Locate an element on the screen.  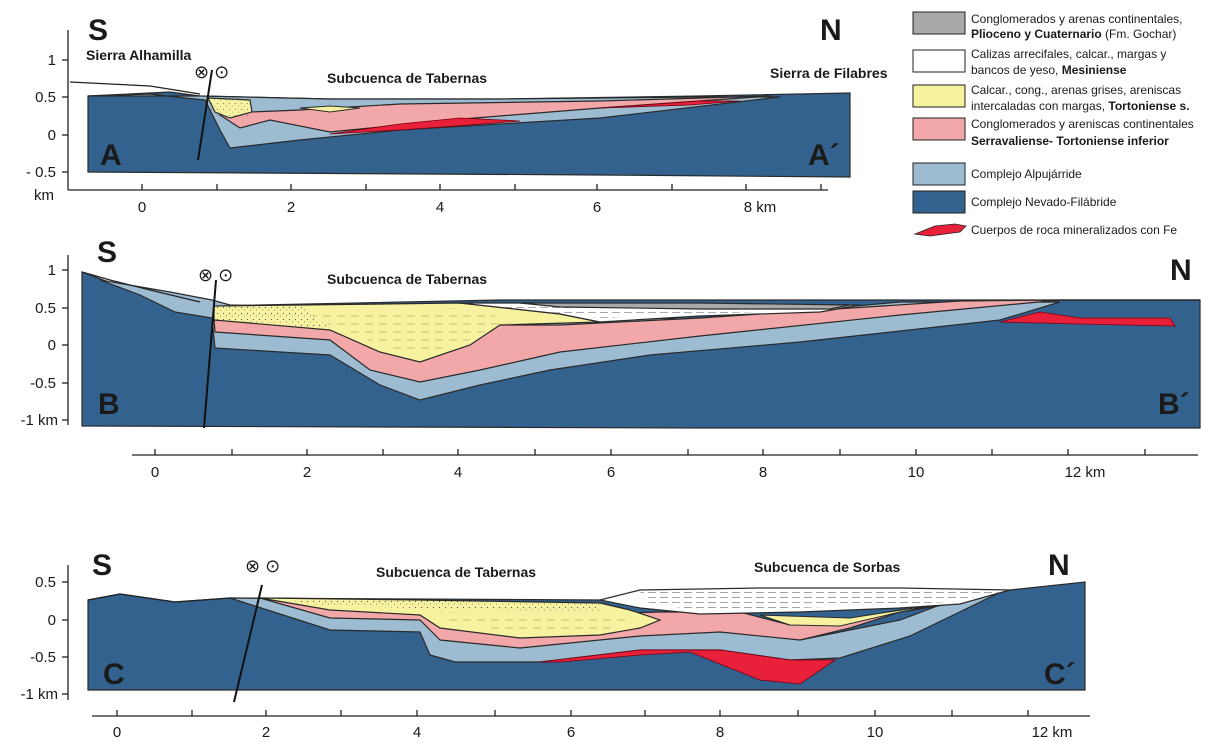
b-x-tick: 0 is located at coordinates (155, 472).